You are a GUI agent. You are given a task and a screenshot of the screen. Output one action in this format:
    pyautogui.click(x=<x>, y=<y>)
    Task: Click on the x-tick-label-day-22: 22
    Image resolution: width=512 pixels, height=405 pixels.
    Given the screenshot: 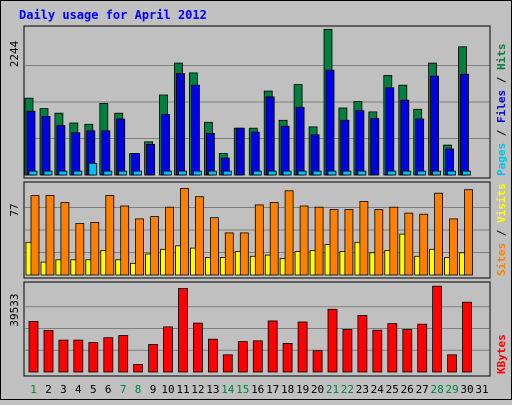 What is the action you would take?
    pyautogui.click(x=347, y=389)
    